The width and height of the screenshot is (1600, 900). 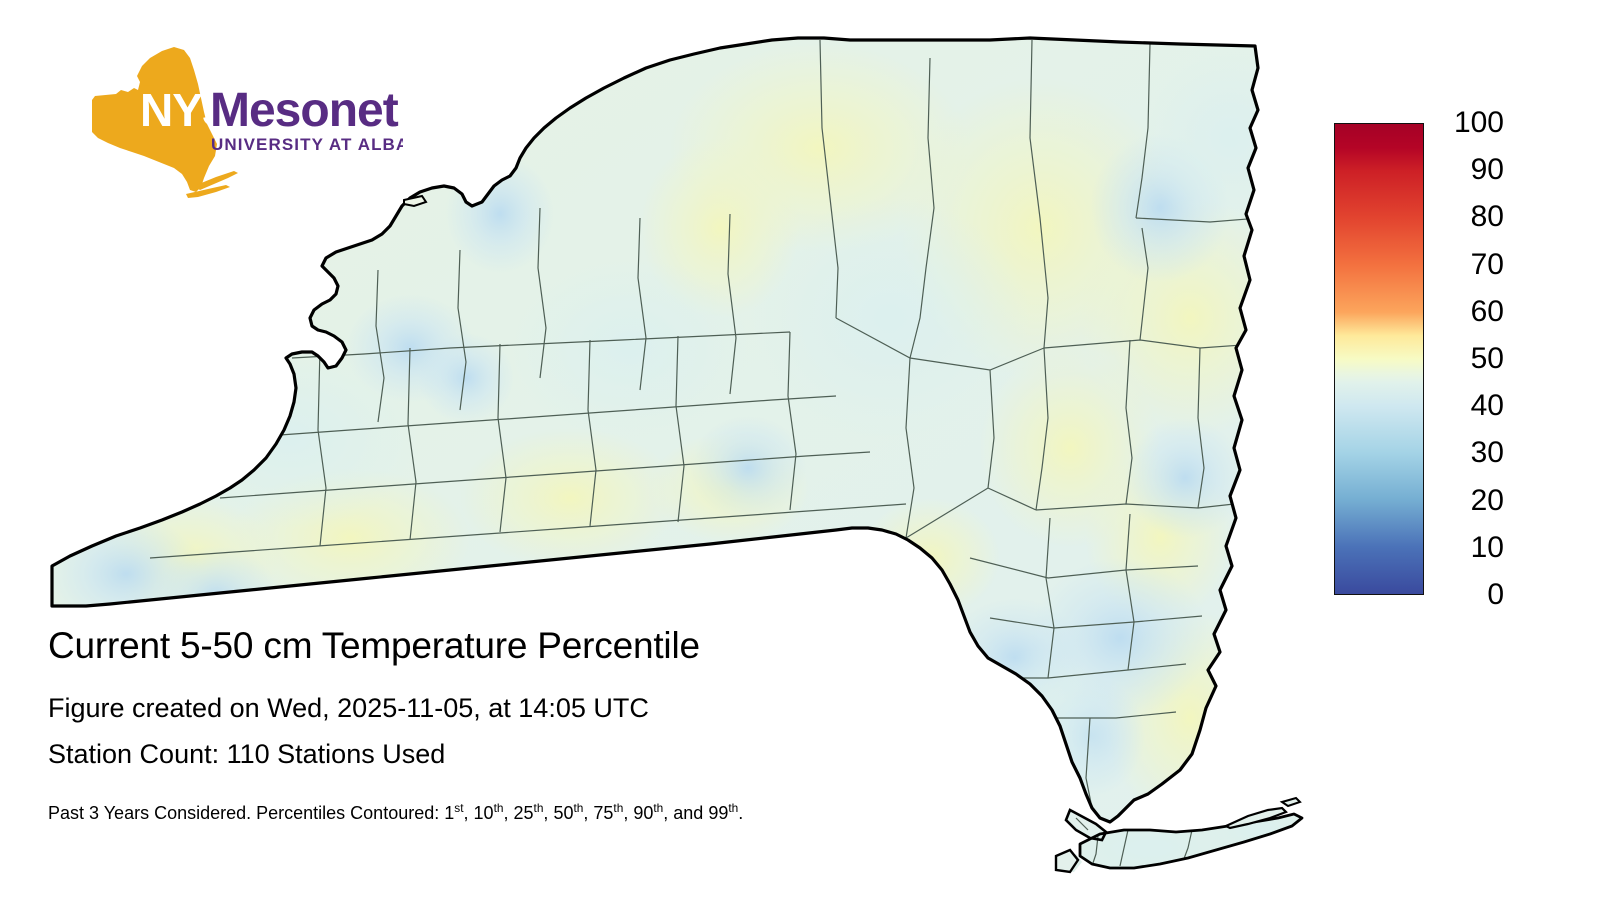 What do you see at coordinates (1290, 802) in the screenshot?
I see `block-island-outline` at bounding box center [1290, 802].